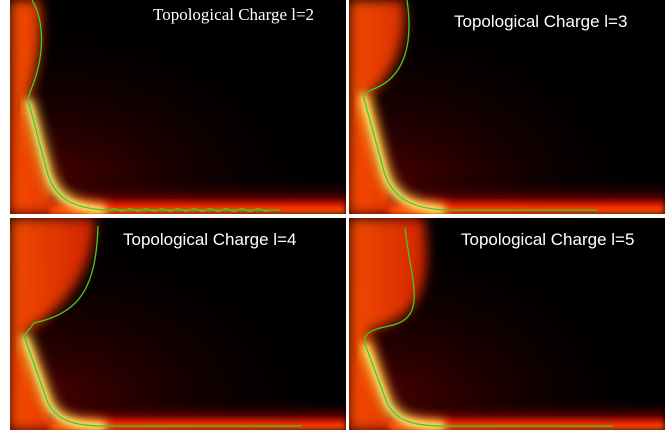 This screenshot has width=672, height=430. I want to click on panel-label: Topological Charge l=5, so click(548, 239).